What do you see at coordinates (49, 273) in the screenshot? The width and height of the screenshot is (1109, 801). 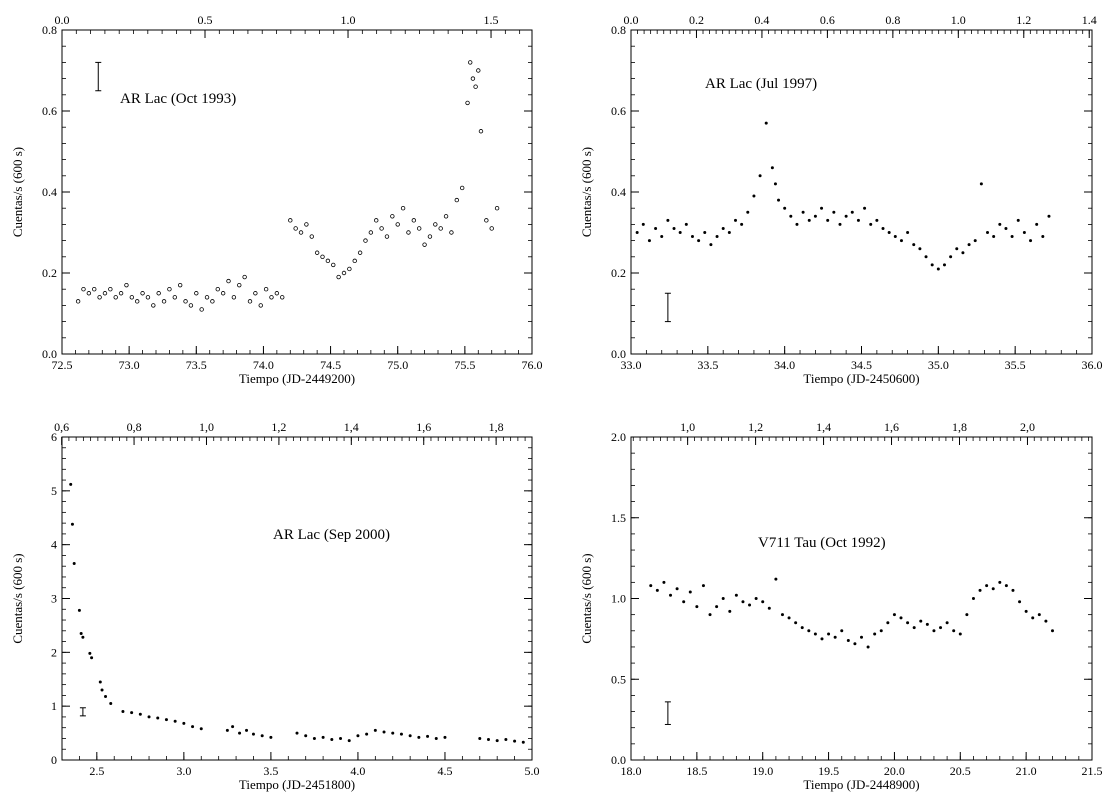 I see `y-tick-label: 0.2` at bounding box center [49, 273].